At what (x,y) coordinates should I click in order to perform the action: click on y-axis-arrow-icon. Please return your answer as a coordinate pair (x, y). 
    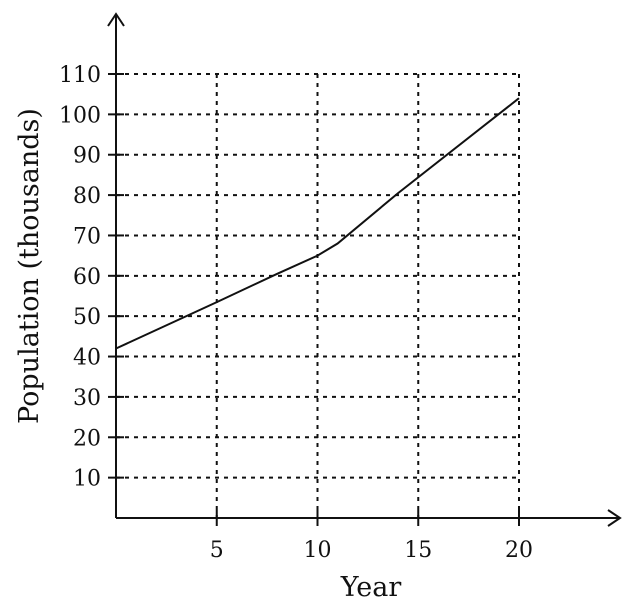
    Looking at the image, I should click on (116, 19).